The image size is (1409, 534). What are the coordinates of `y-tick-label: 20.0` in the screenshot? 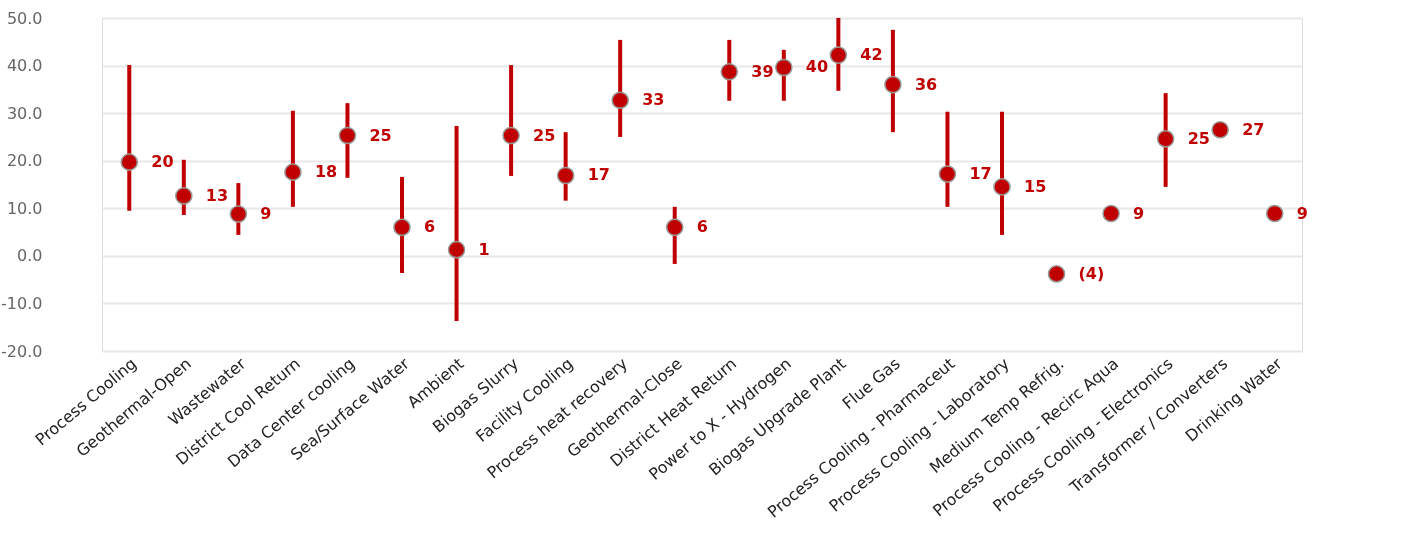 It's located at (24, 161).